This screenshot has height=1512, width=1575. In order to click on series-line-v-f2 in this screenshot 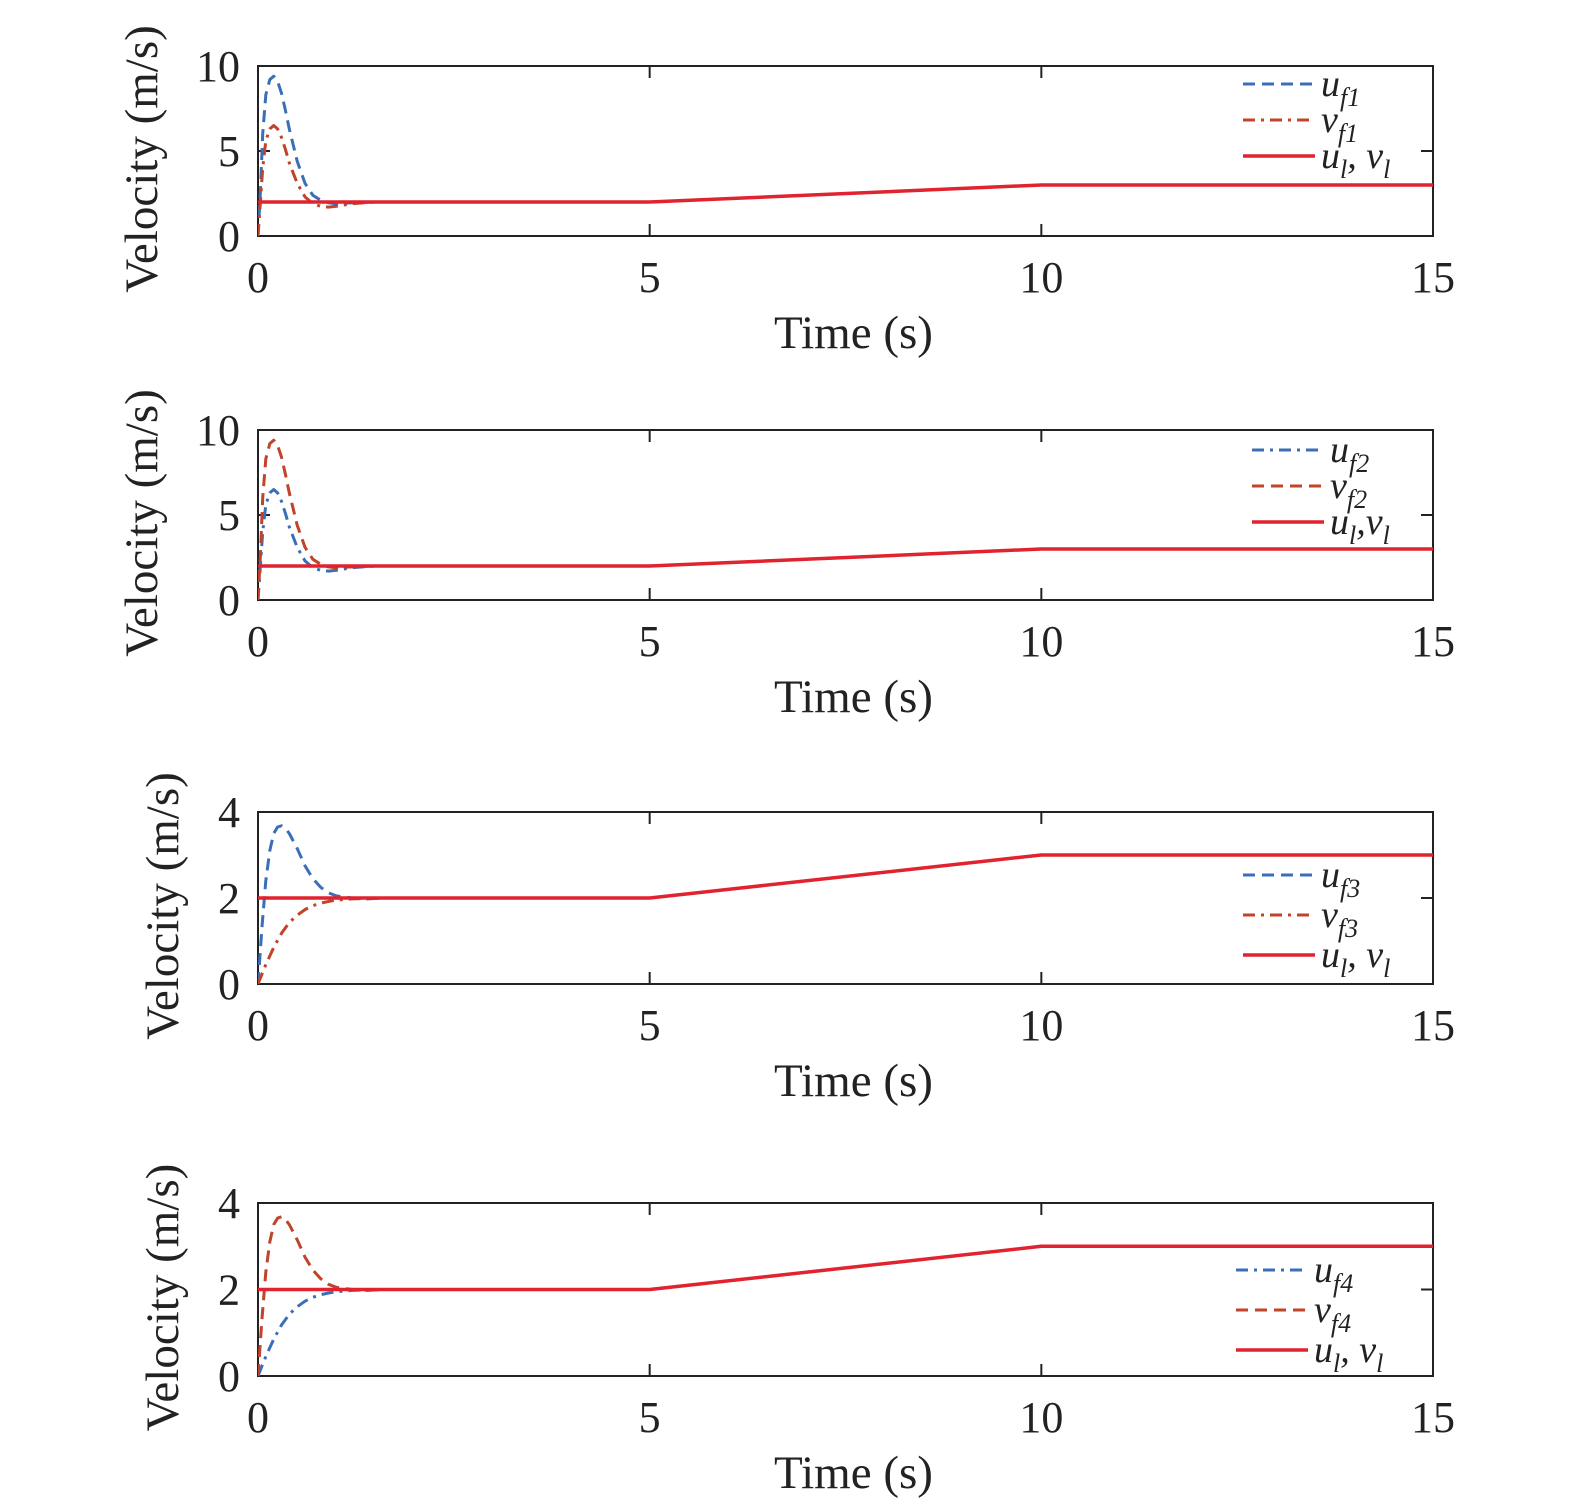, I will do `click(336, 519)`.